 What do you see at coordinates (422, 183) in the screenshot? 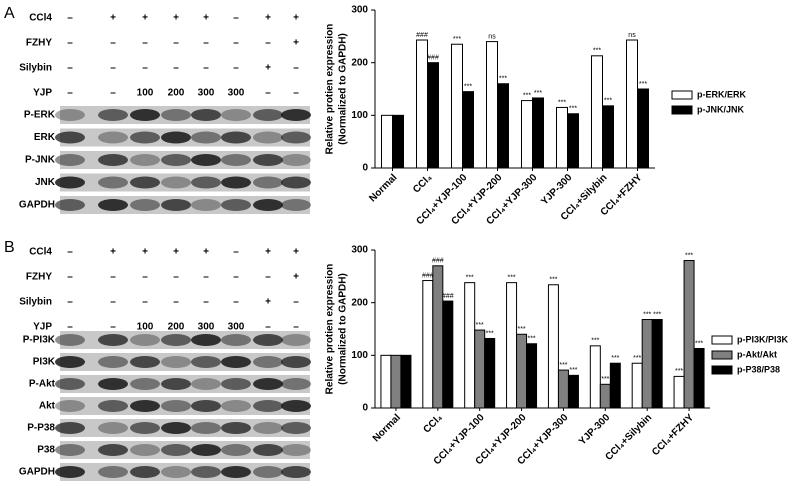
I see `x-tick-label: CCl₄` at bounding box center [422, 183].